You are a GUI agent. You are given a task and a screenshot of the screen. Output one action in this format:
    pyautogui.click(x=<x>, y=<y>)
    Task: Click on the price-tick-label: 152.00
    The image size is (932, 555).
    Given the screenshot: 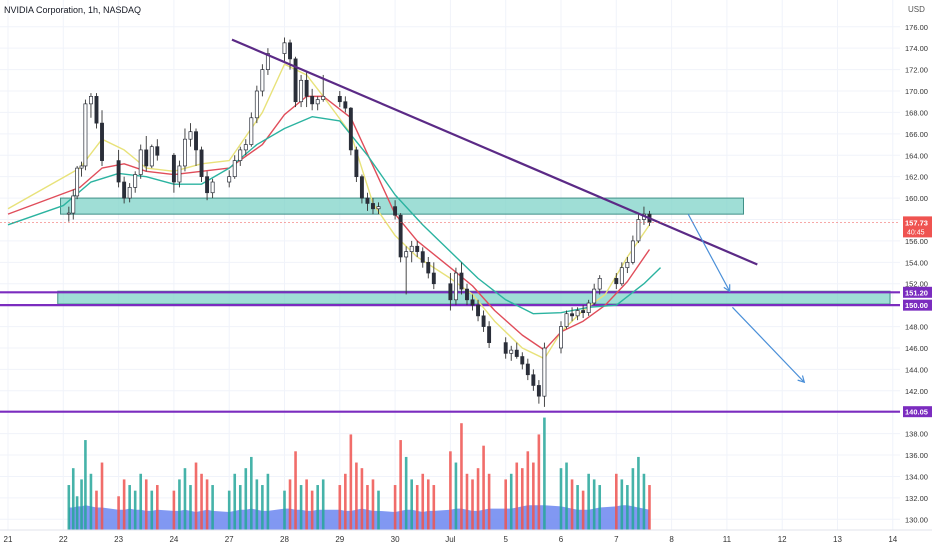 What is the action you would take?
    pyautogui.click(x=916, y=284)
    